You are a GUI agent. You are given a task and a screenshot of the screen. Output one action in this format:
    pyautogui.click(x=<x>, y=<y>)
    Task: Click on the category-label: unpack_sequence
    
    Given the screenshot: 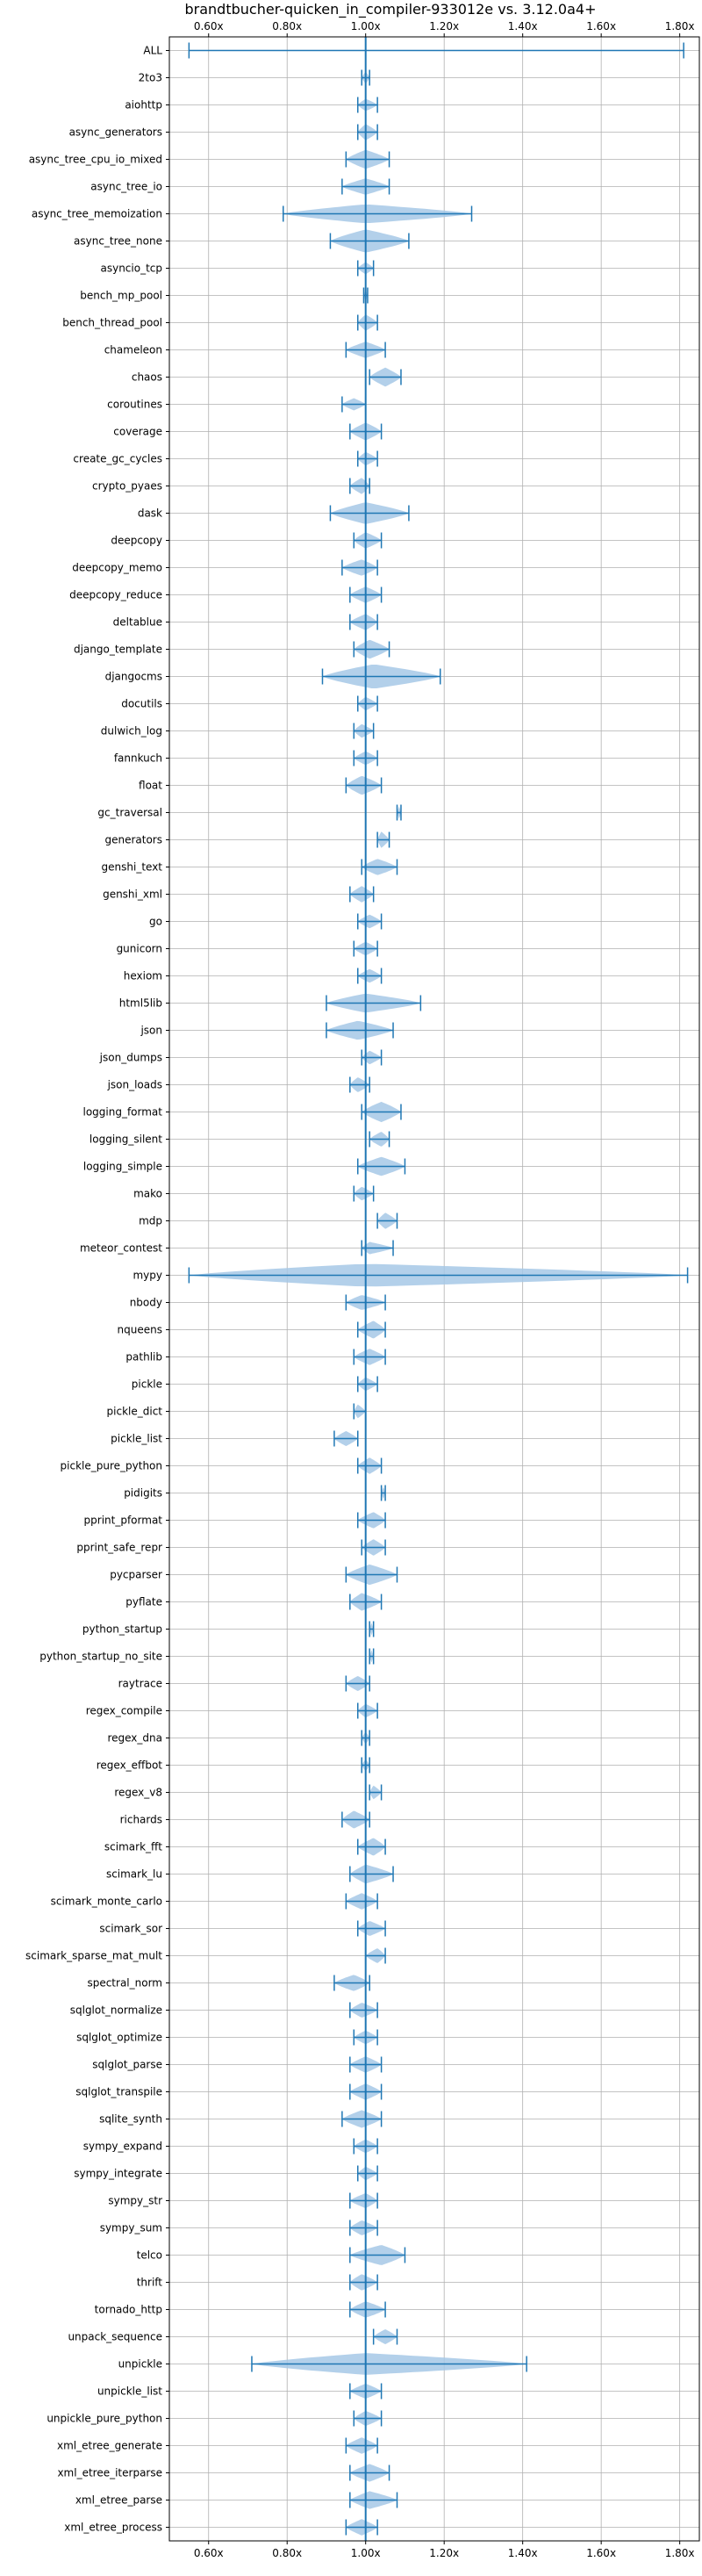 What is the action you would take?
    pyautogui.click(x=115, y=2337)
    